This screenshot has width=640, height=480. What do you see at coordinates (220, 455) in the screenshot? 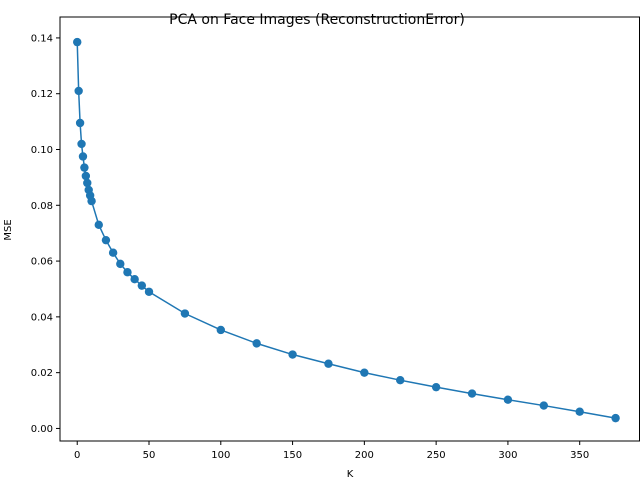
I see `x-tick-label: 100` at bounding box center [220, 455].